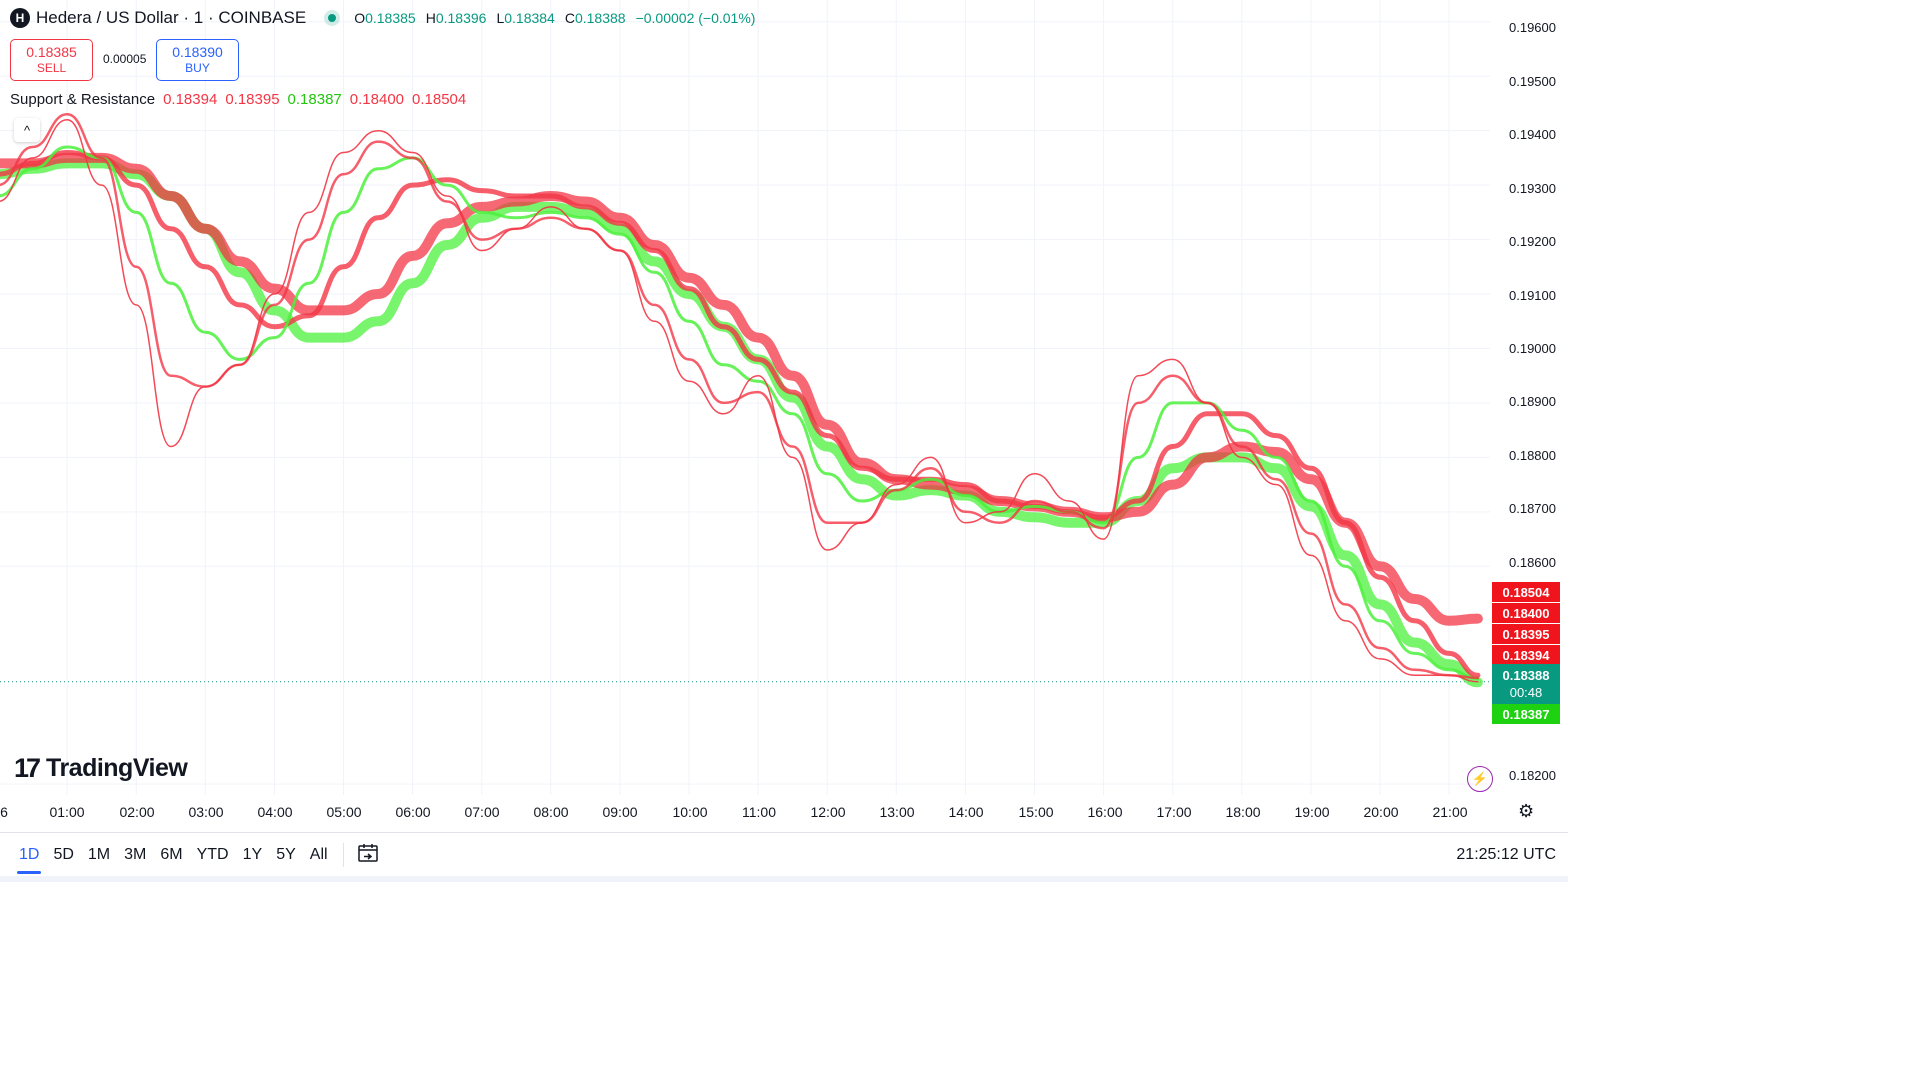 The width and height of the screenshot is (1920, 1080). Describe the element at coordinates (1480, 779) in the screenshot. I see `lightning-icon: ⚡` at that location.